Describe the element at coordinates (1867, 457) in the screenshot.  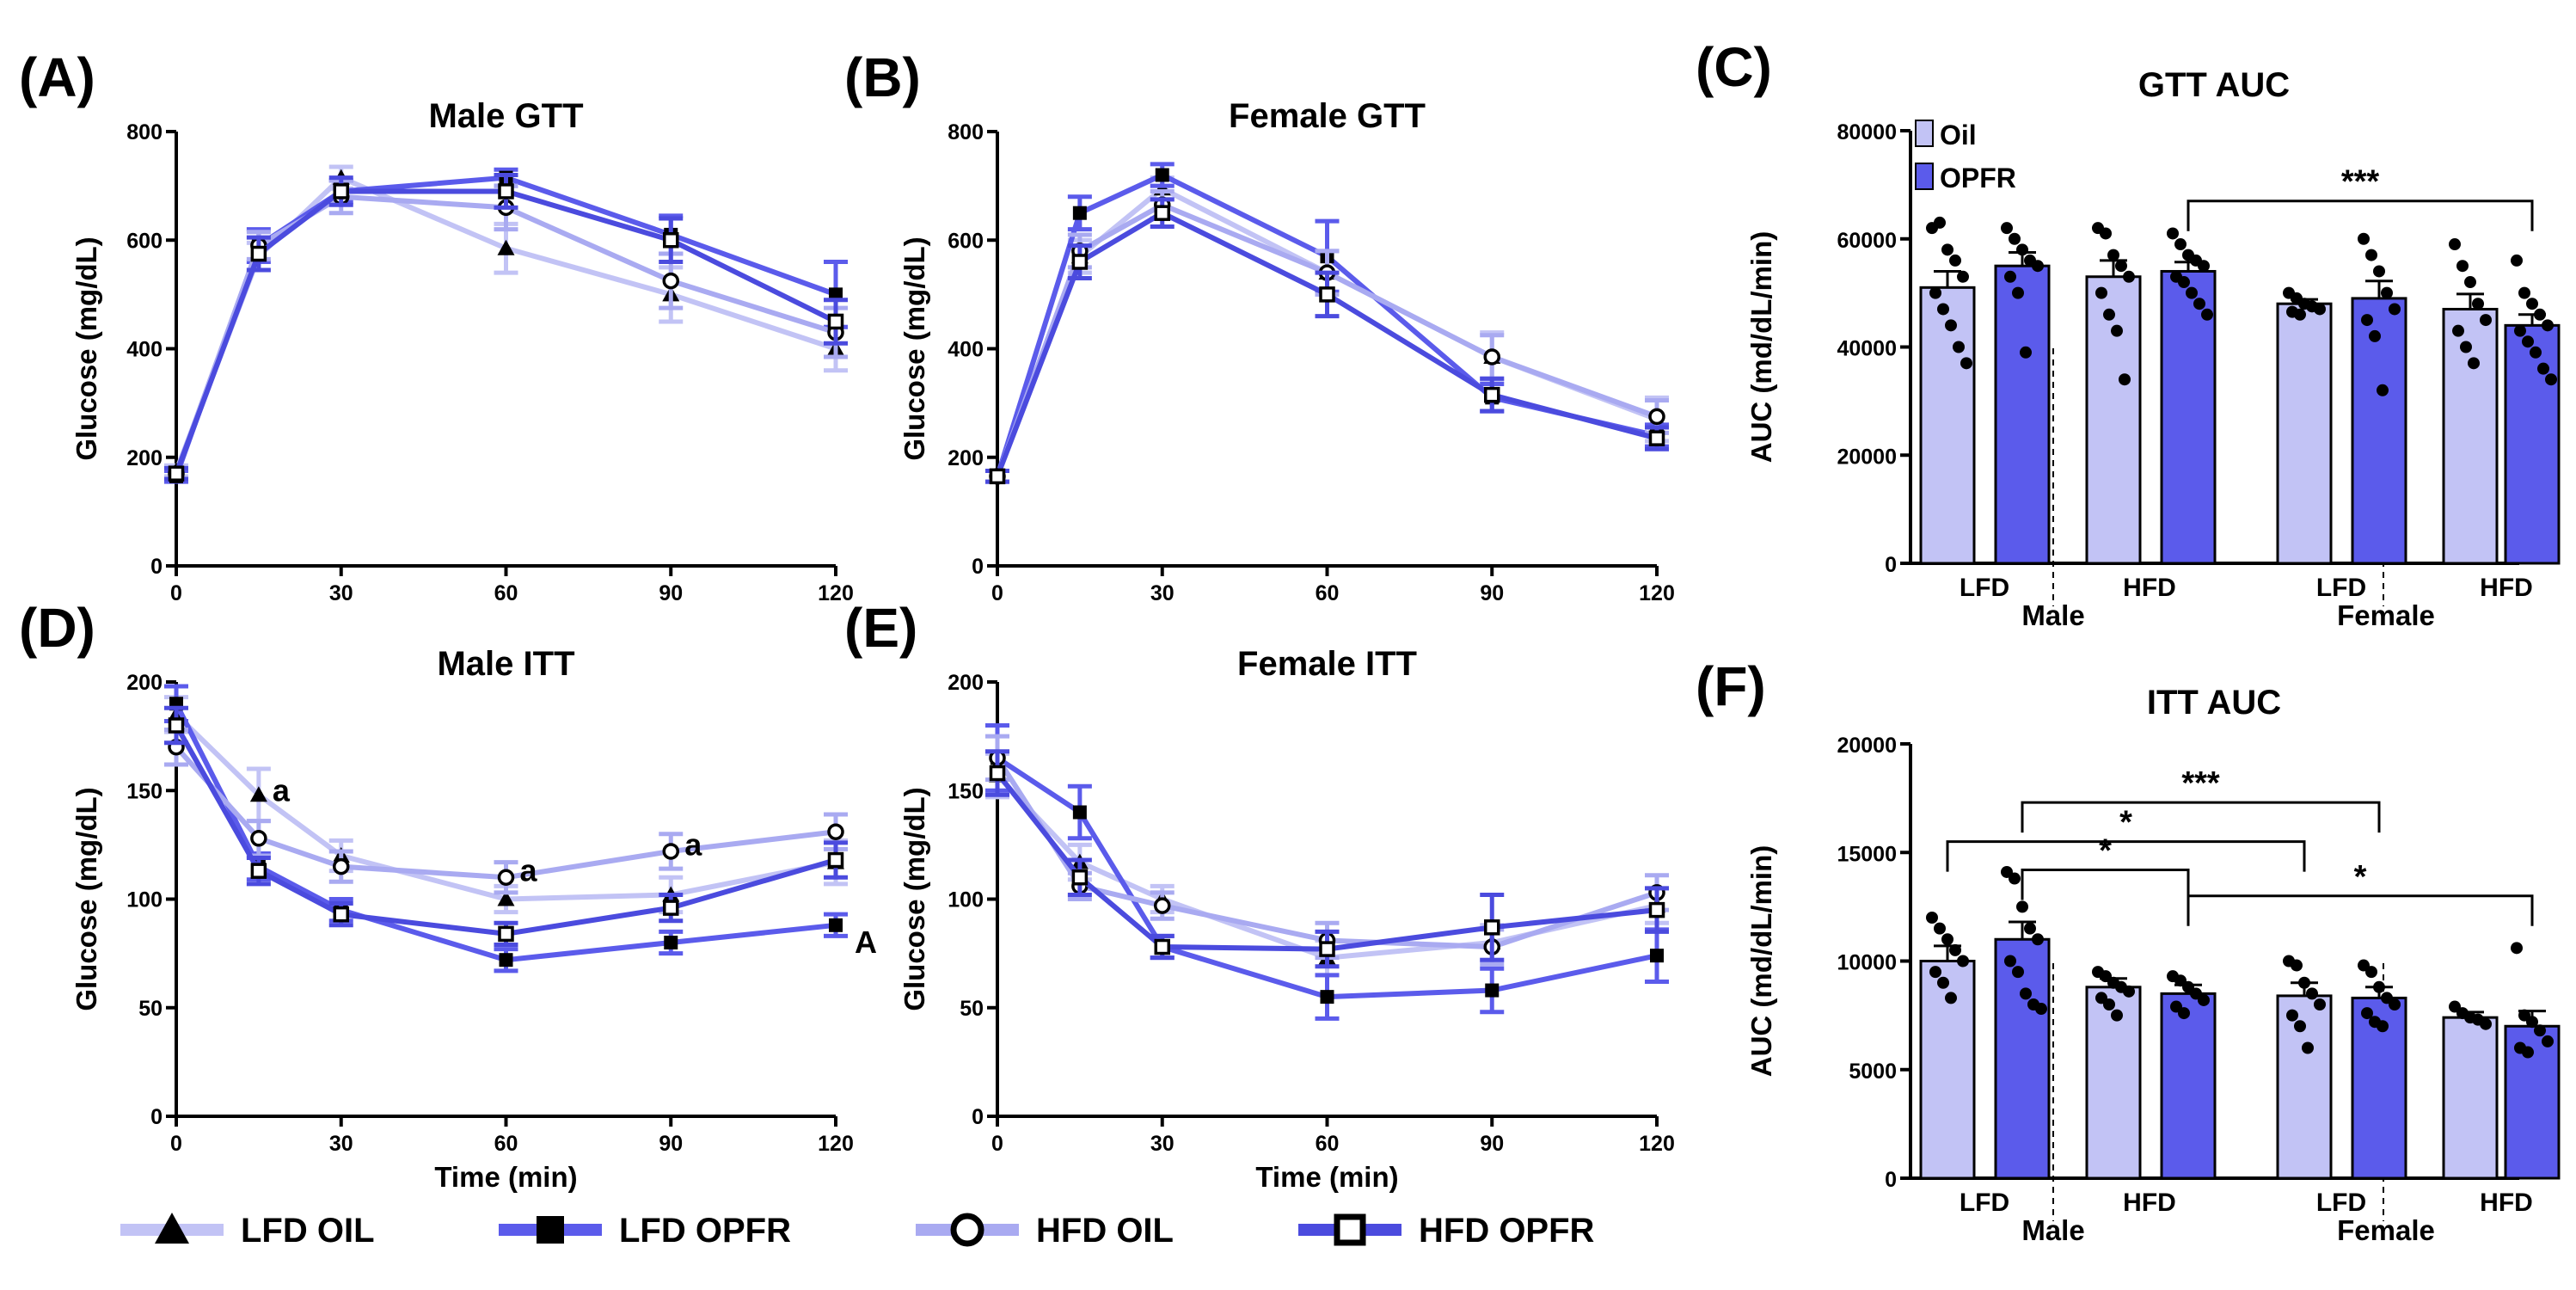
I see `y-tick-label: 20000` at that location.